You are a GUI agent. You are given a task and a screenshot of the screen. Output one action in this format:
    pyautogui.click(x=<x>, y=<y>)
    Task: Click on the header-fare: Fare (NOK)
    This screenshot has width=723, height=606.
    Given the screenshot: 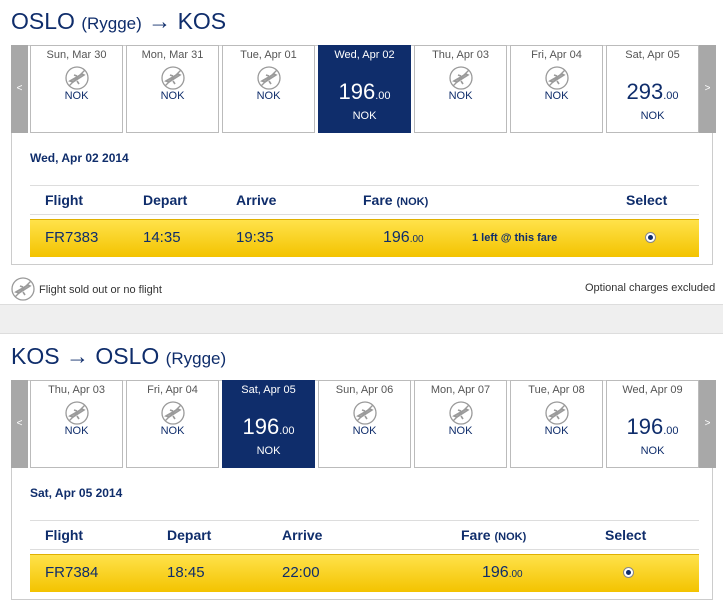 What is the action you would take?
    pyautogui.click(x=493, y=535)
    